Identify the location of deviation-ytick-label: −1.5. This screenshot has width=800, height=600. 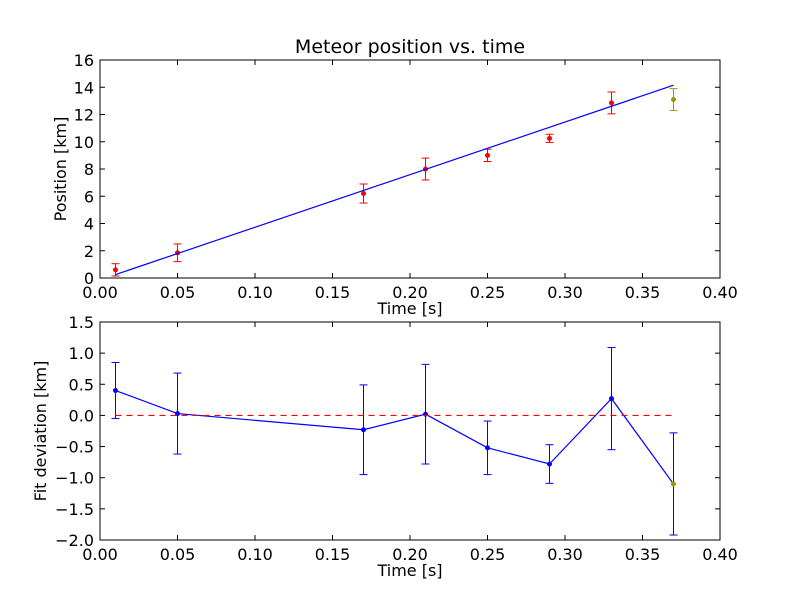
(74, 509).